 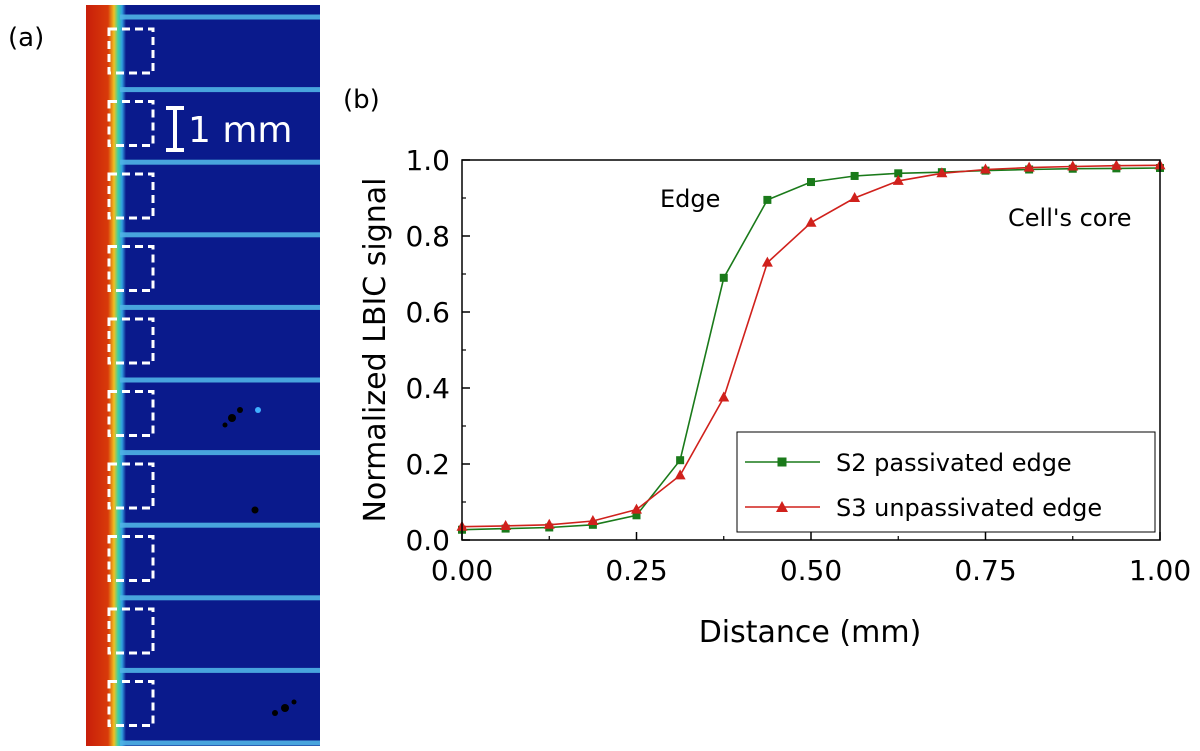 I want to click on measurement-boxes, so click(x=131, y=377).